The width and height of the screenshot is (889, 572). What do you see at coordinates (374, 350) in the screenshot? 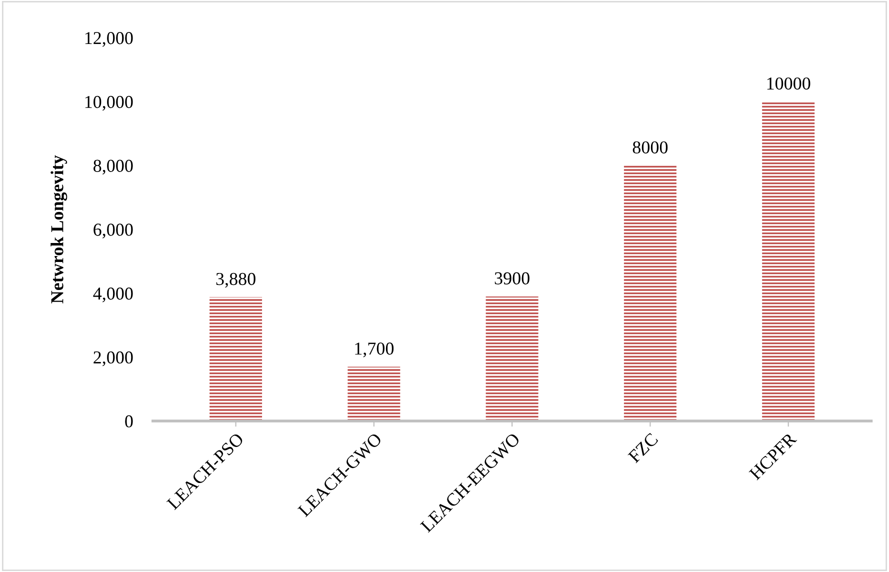
I see `data-label: 1,700` at bounding box center [374, 350].